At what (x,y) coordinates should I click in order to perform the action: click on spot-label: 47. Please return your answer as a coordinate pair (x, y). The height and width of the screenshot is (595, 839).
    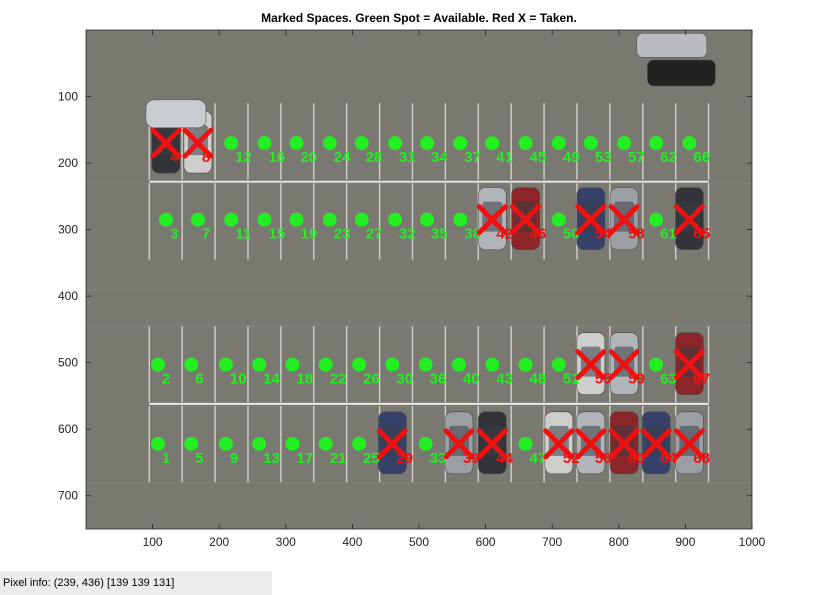
    Looking at the image, I should click on (538, 458).